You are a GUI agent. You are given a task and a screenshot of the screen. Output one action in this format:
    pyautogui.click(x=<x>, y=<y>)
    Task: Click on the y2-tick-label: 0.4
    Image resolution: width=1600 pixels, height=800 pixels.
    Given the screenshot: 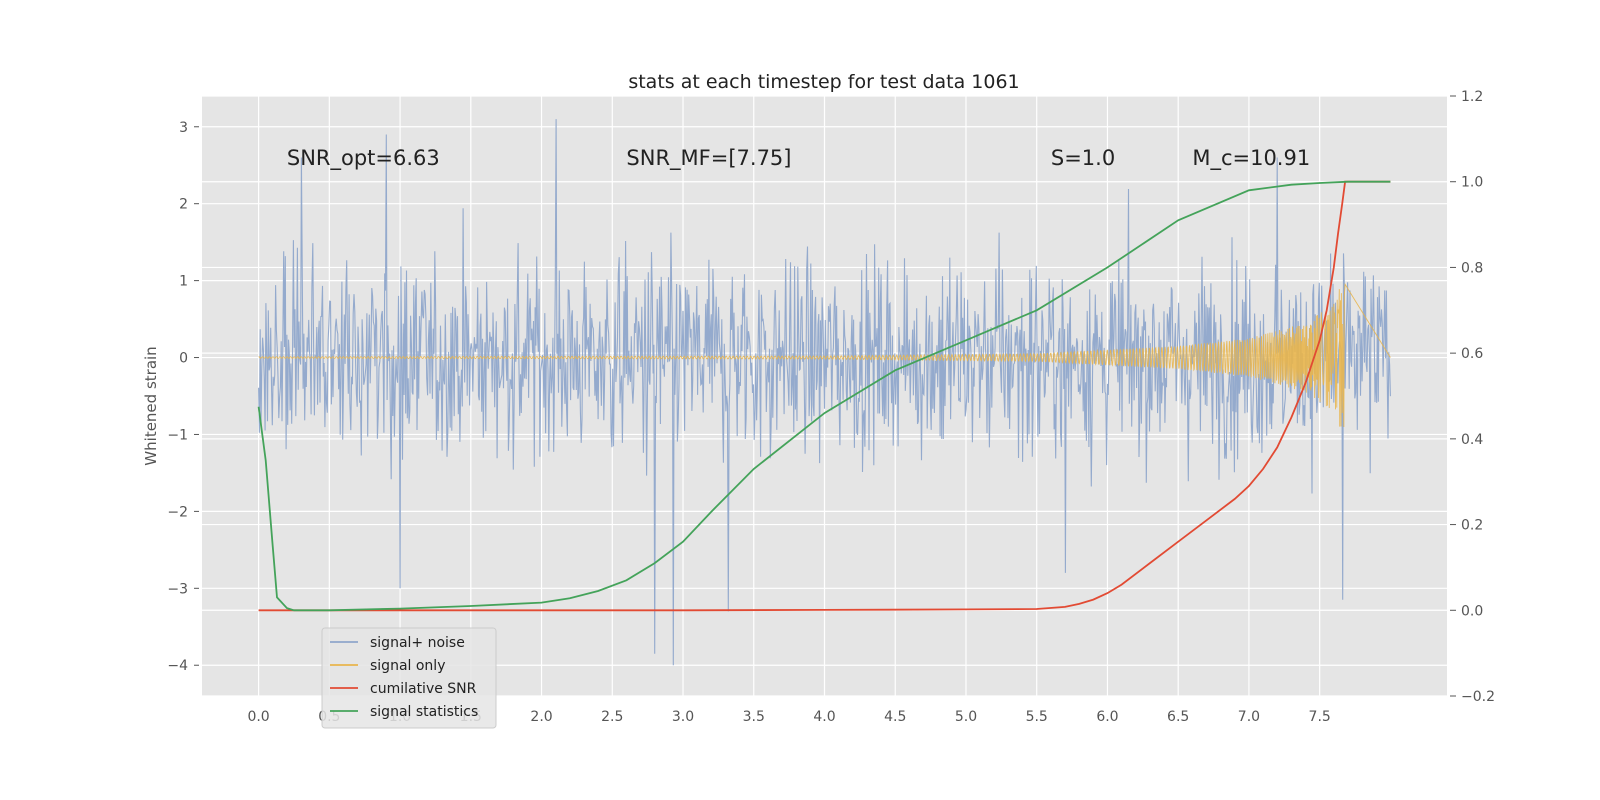 What is the action you would take?
    pyautogui.click(x=1472, y=440)
    